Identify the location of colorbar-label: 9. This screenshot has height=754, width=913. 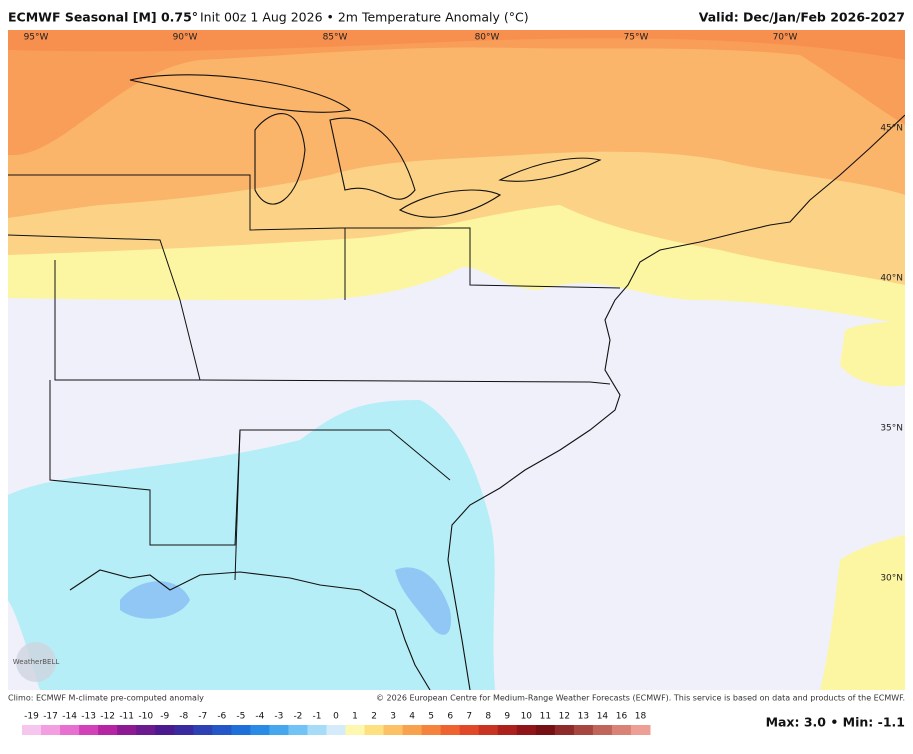
(507, 717).